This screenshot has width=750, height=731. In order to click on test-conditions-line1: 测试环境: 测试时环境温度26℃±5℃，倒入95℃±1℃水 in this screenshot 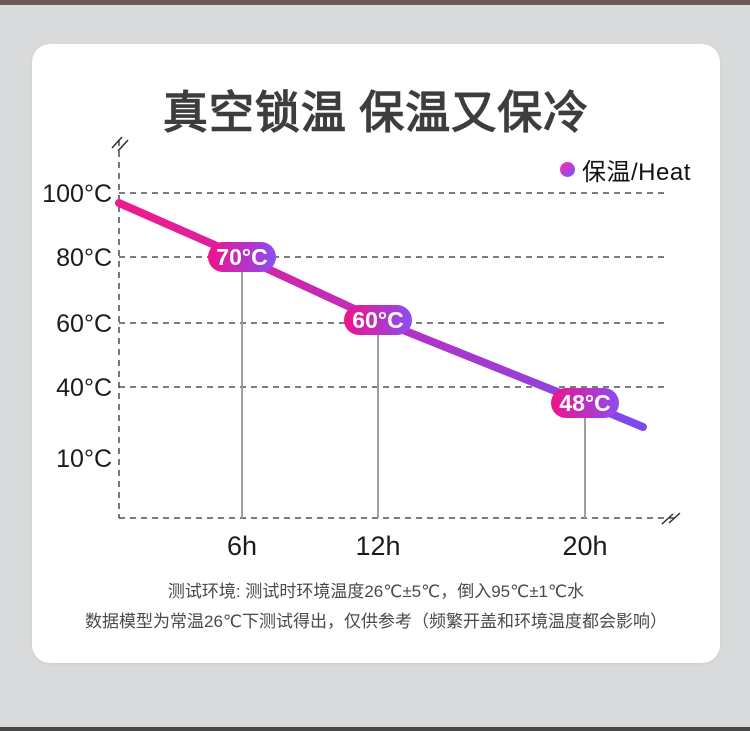, I will do `click(376, 591)`.